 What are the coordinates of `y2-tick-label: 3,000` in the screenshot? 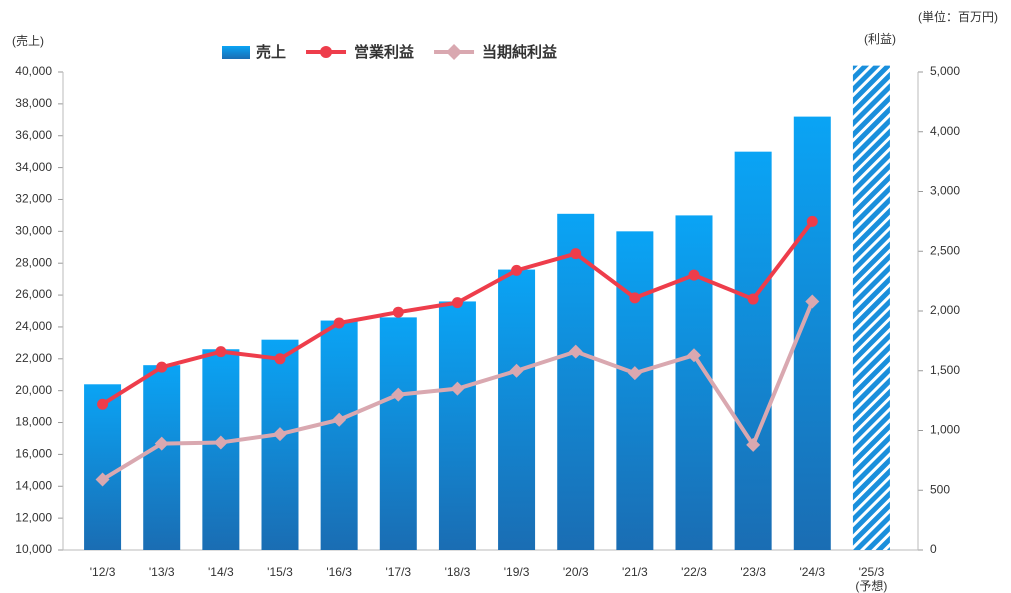 It's located at (945, 191).